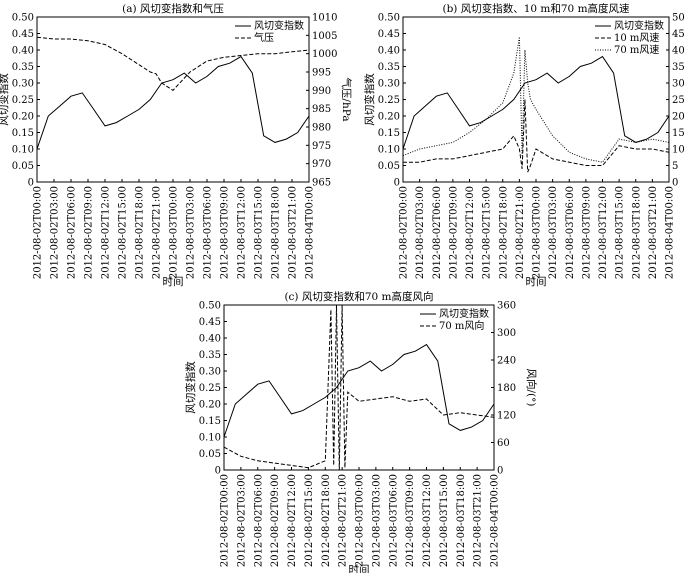  I want to click on y-tick-label-right: 970, so click(321, 164).